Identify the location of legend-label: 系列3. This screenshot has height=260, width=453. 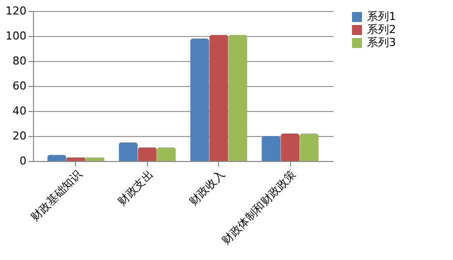
(381, 42).